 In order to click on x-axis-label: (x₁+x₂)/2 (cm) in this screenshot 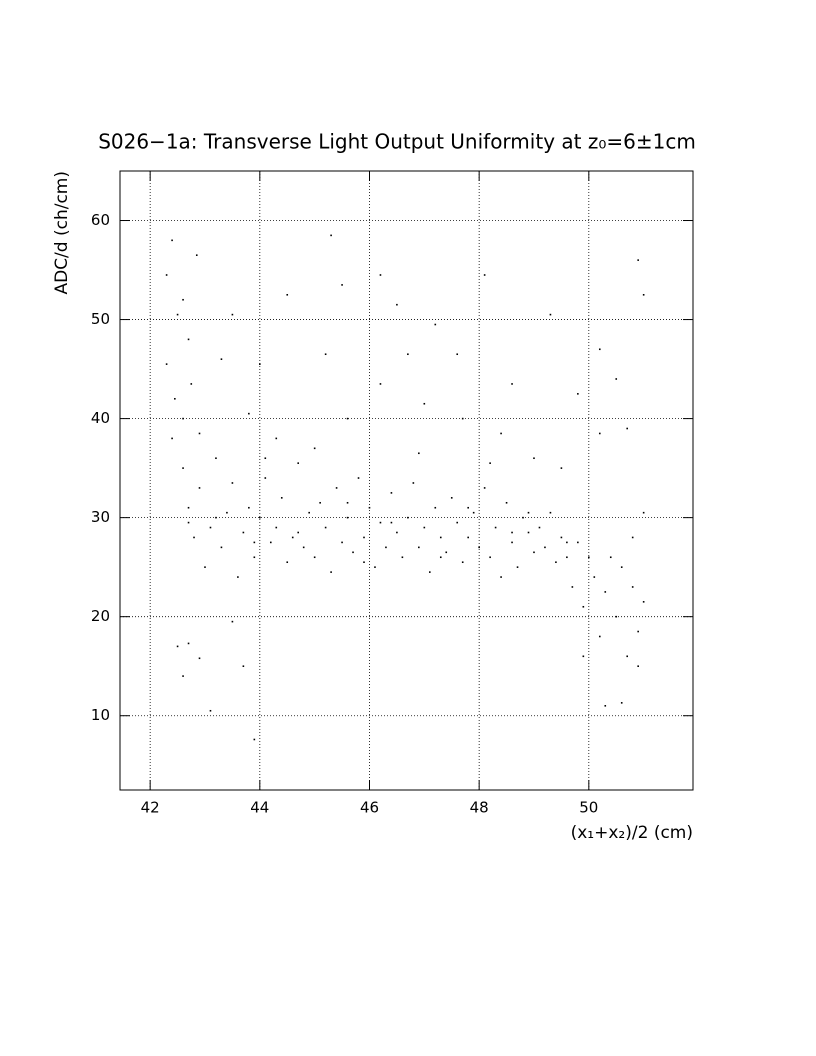, I will do `click(632, 833)`.